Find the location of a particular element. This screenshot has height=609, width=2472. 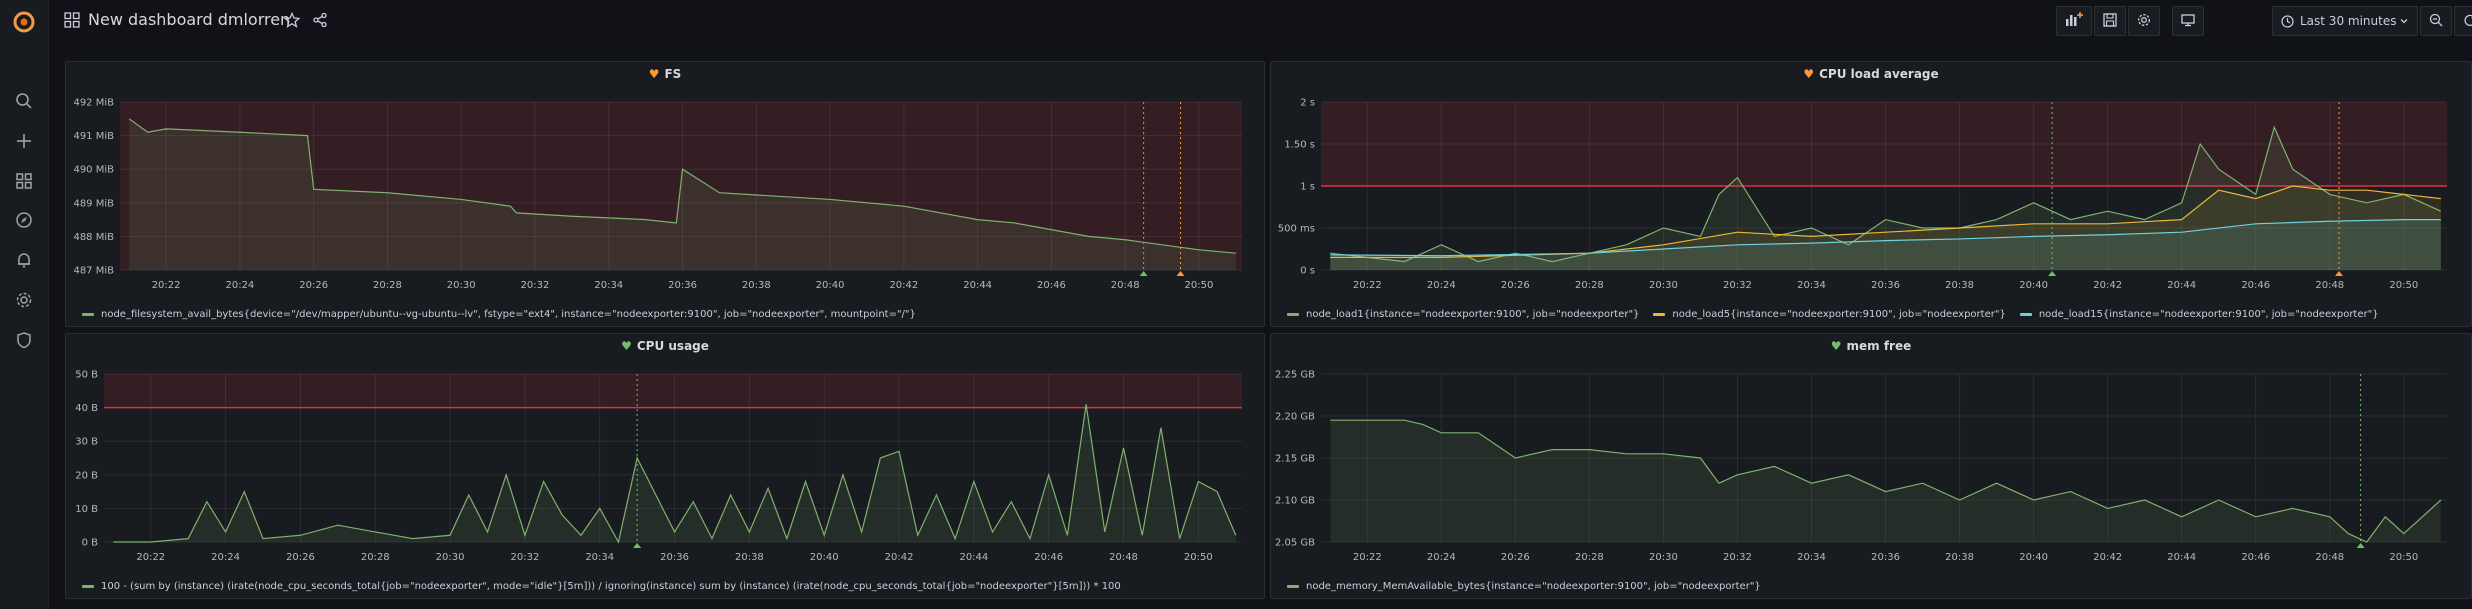

star-icon is located at coordinates (292, 20).